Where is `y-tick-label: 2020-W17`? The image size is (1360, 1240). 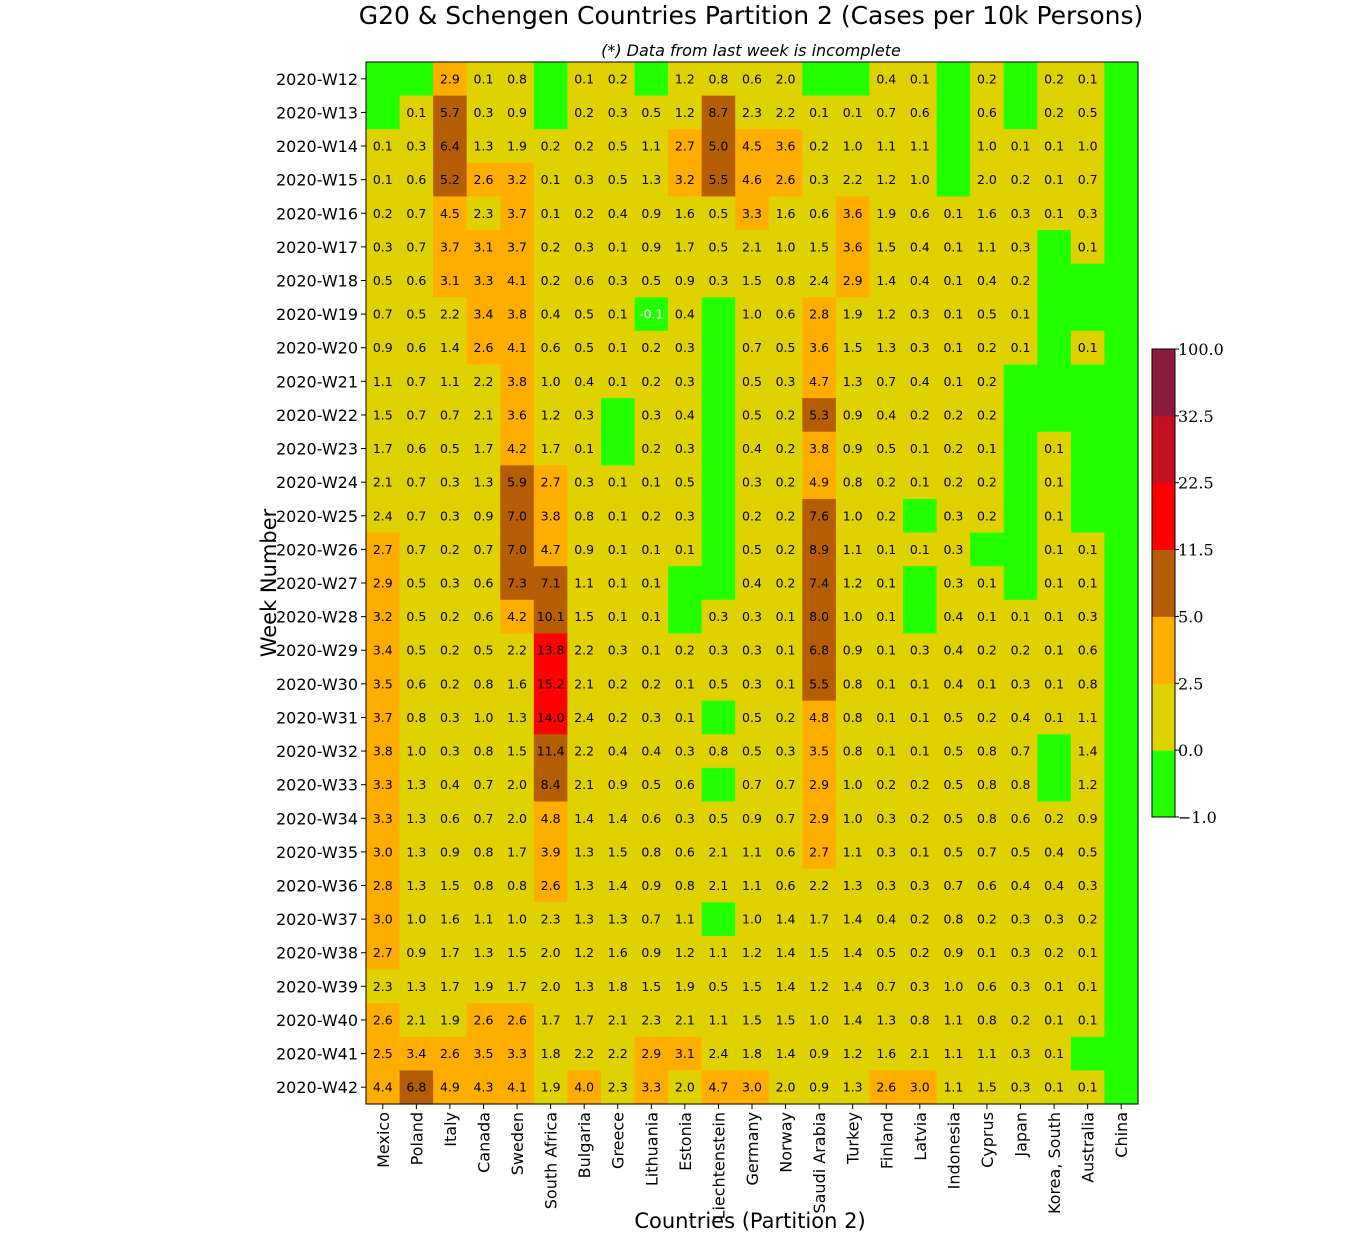
y-tick-label: 2020-W17 is located at coordinates (317, 247).